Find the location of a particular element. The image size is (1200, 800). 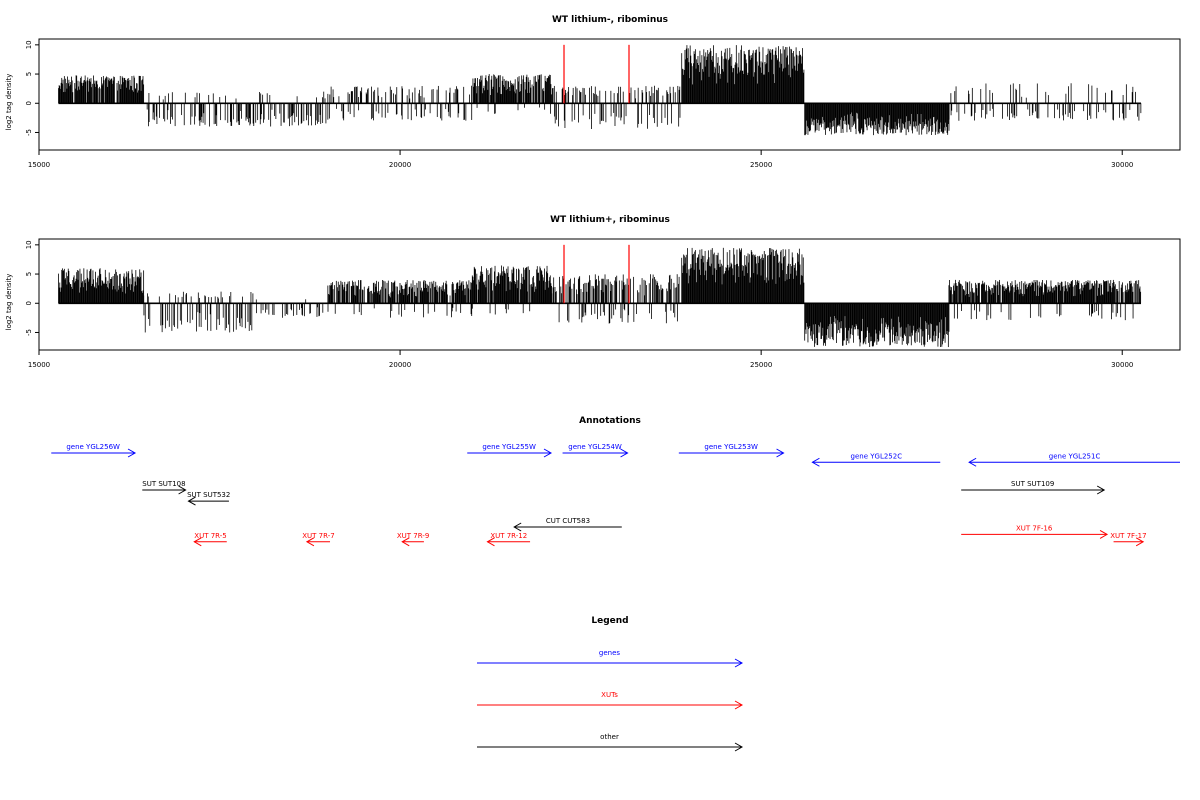

feature-label: gene YGL251C is located at coordinates (1075, 456).